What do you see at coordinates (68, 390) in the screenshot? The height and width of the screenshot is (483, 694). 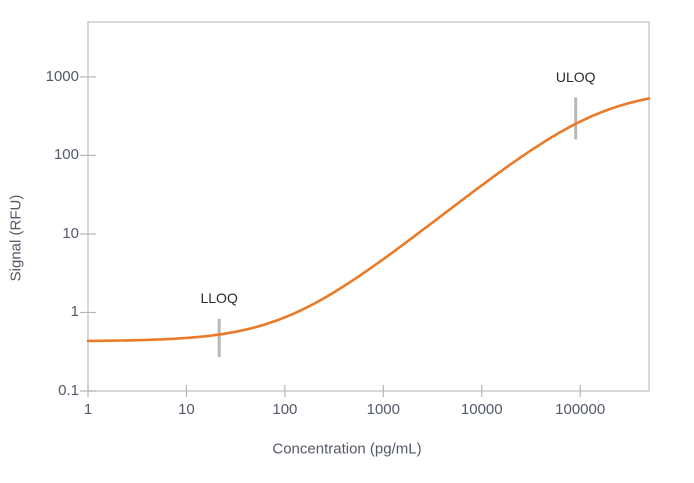 I see `y-tick-label: 0.1` at bounding box center [68, 390].